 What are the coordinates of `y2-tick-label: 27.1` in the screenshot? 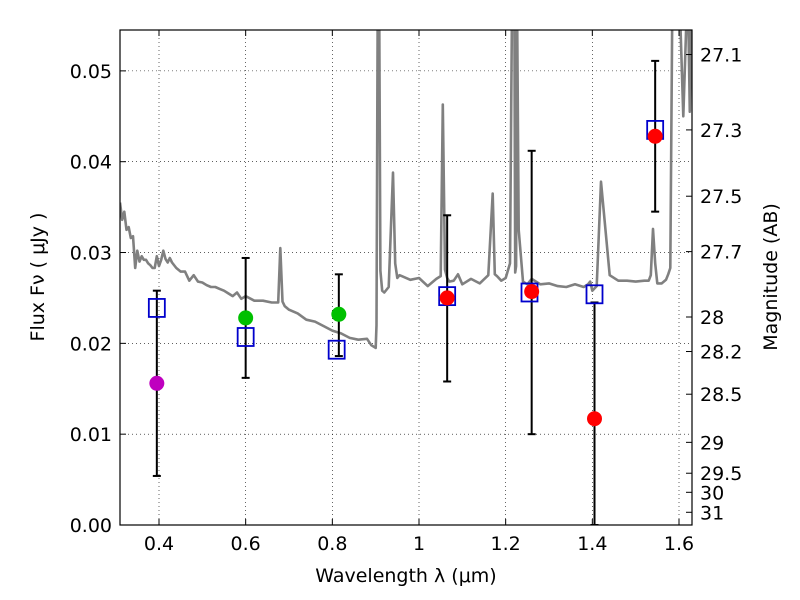 It's located at (721, 56).